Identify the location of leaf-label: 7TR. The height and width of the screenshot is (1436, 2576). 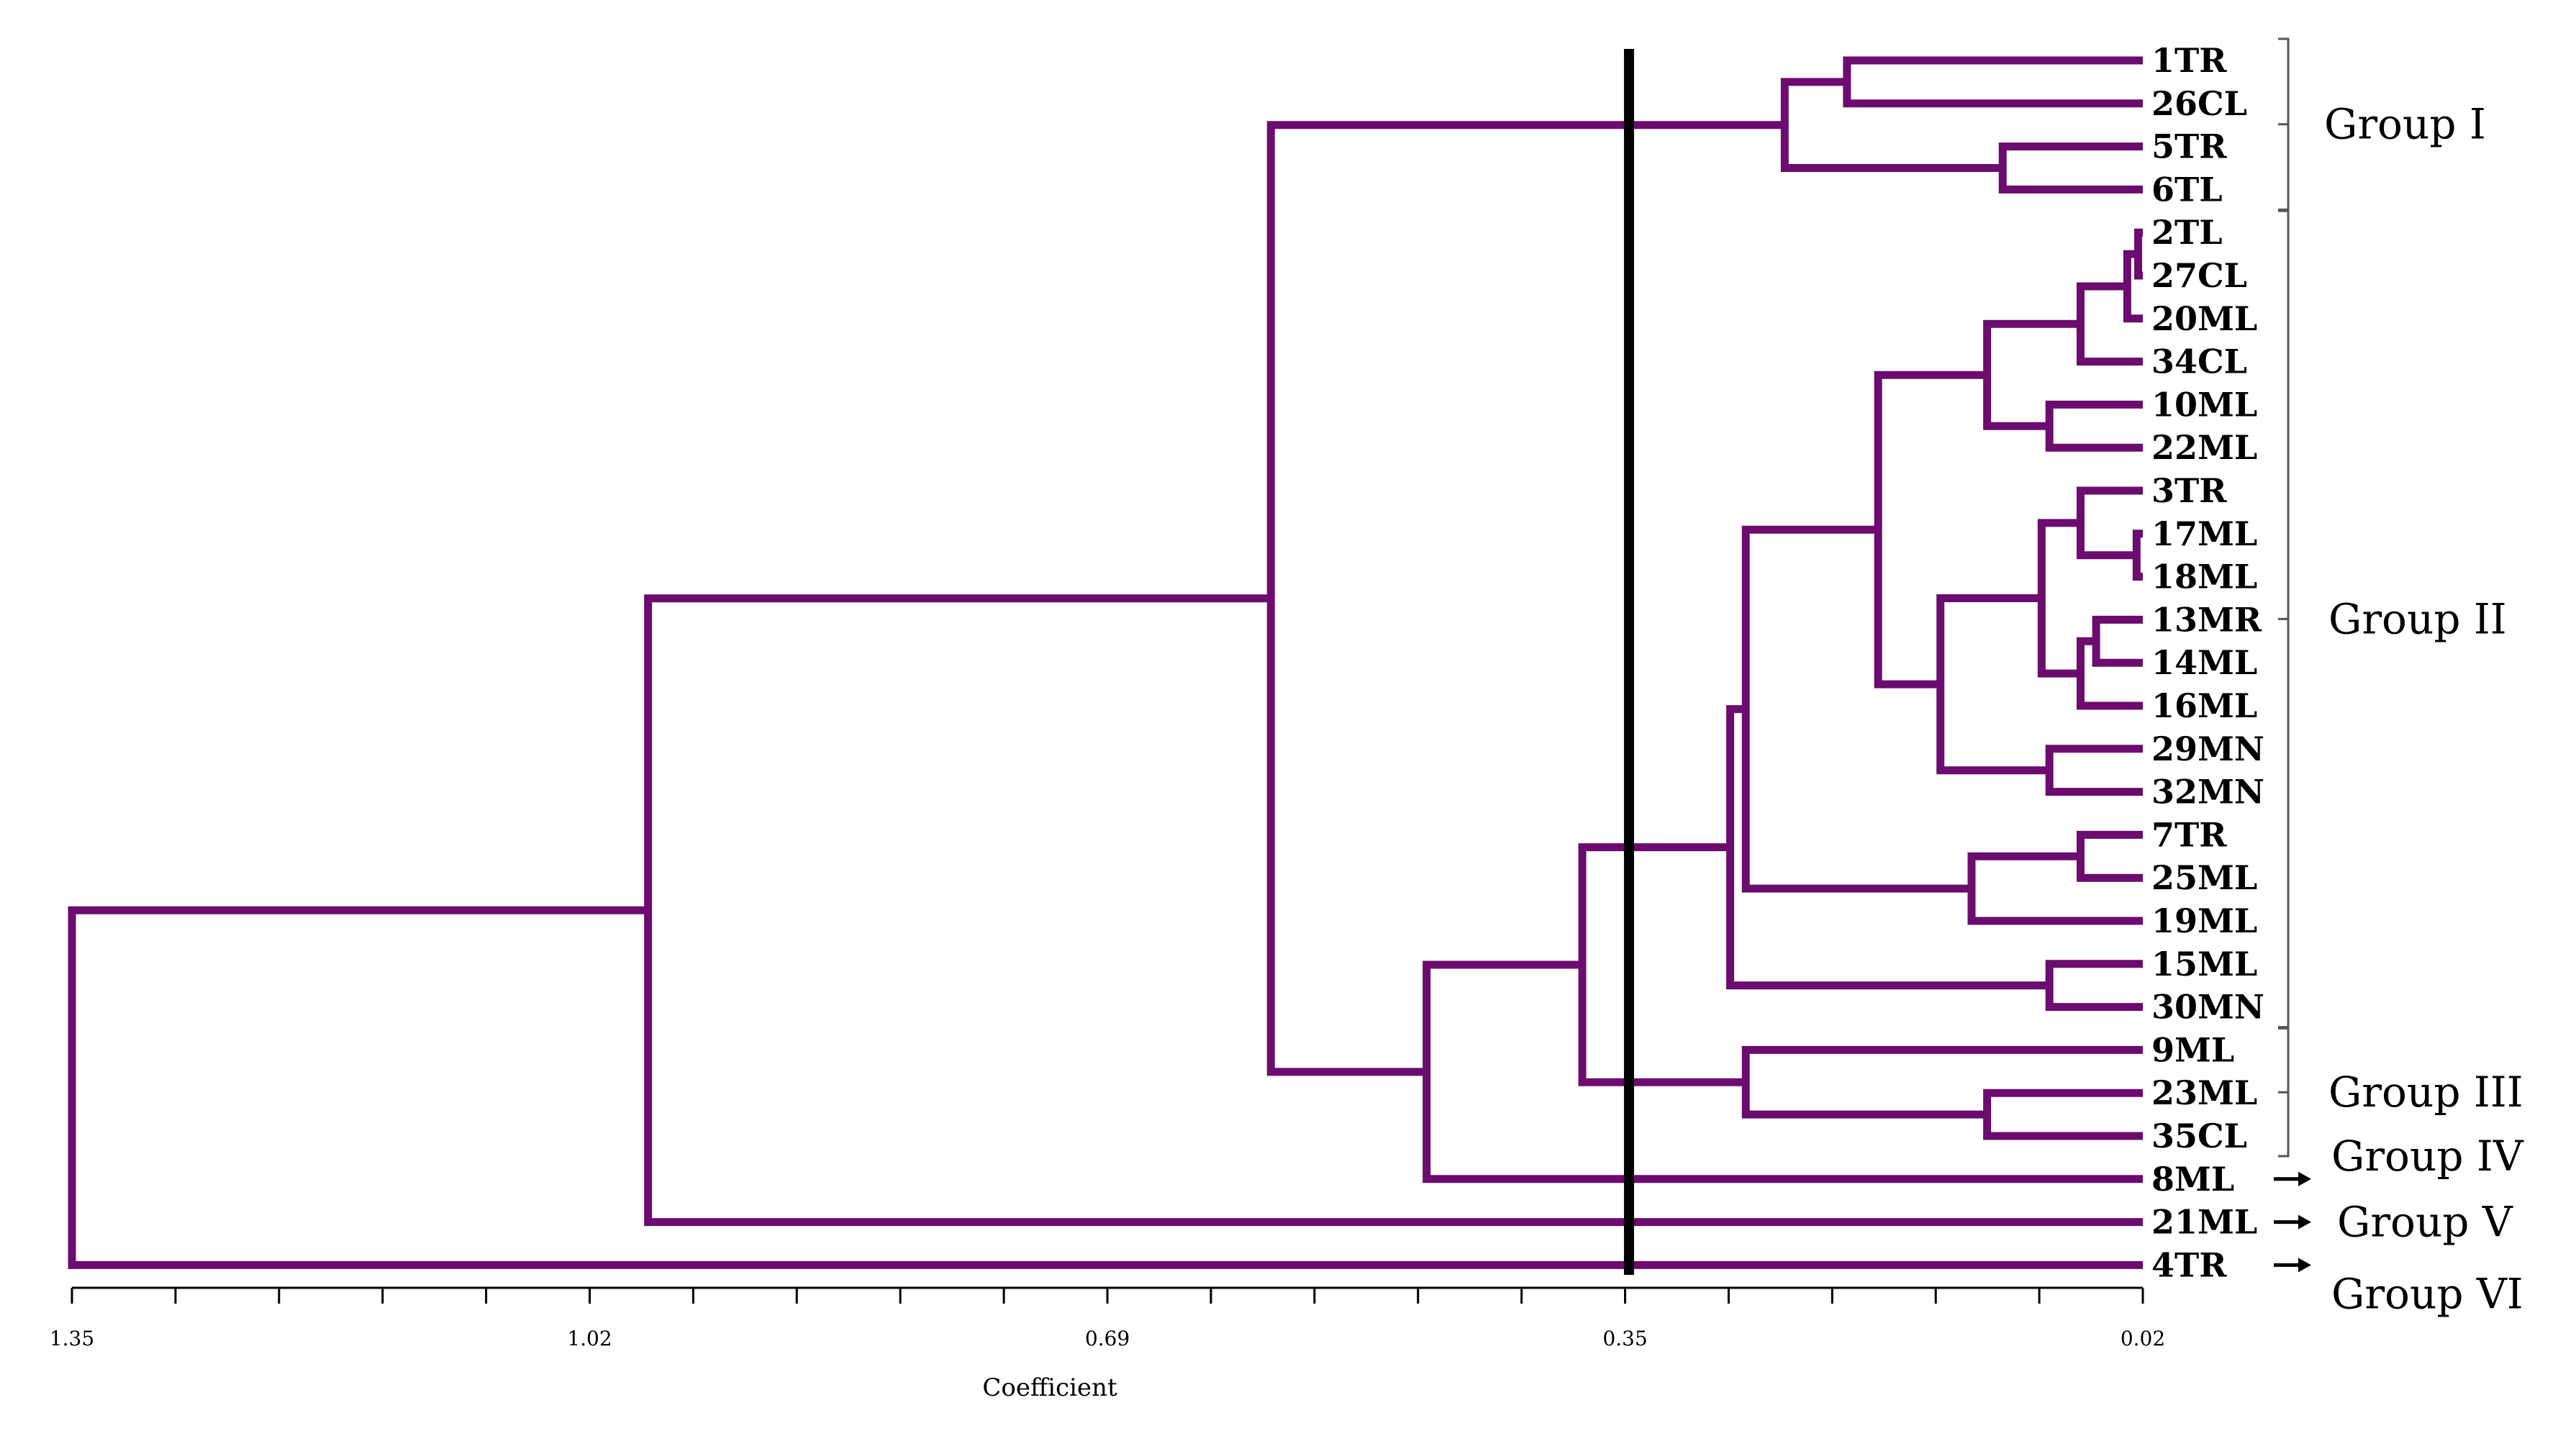
(2189, 835).